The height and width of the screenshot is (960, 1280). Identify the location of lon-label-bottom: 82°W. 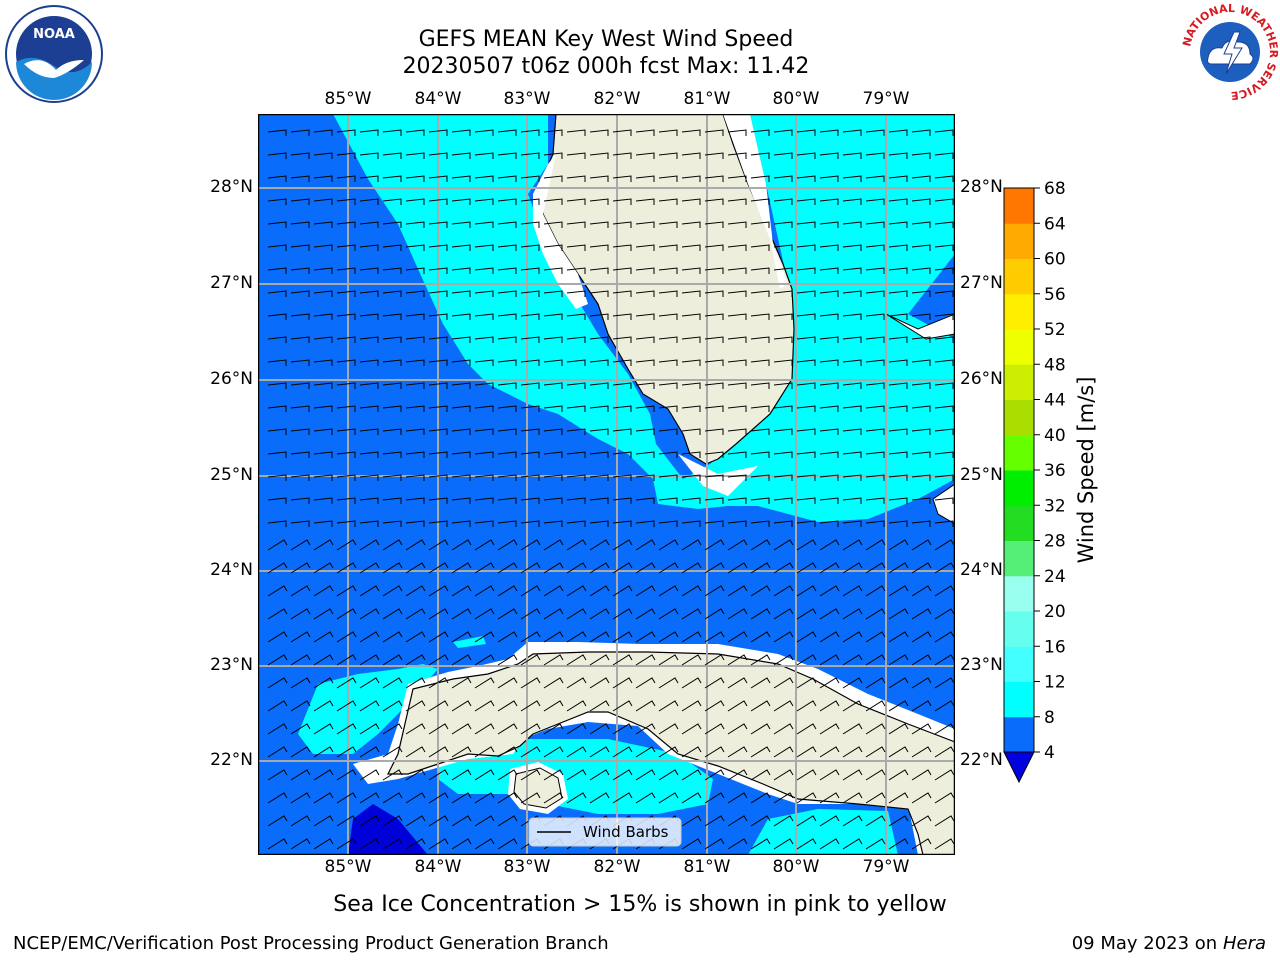
(617, 867).